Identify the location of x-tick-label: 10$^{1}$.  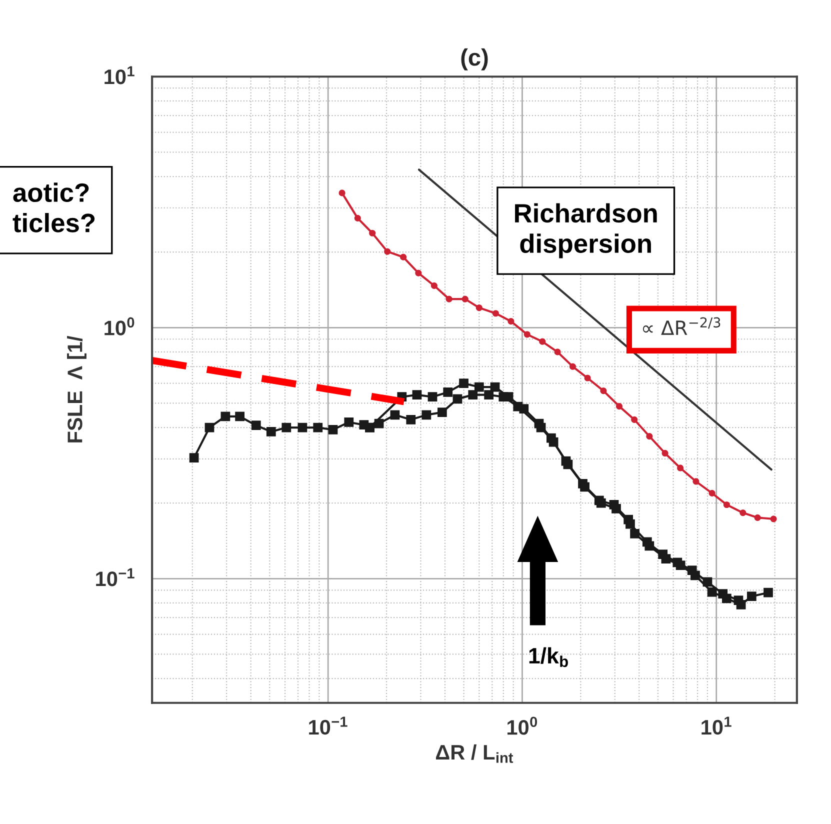
(717, 725).